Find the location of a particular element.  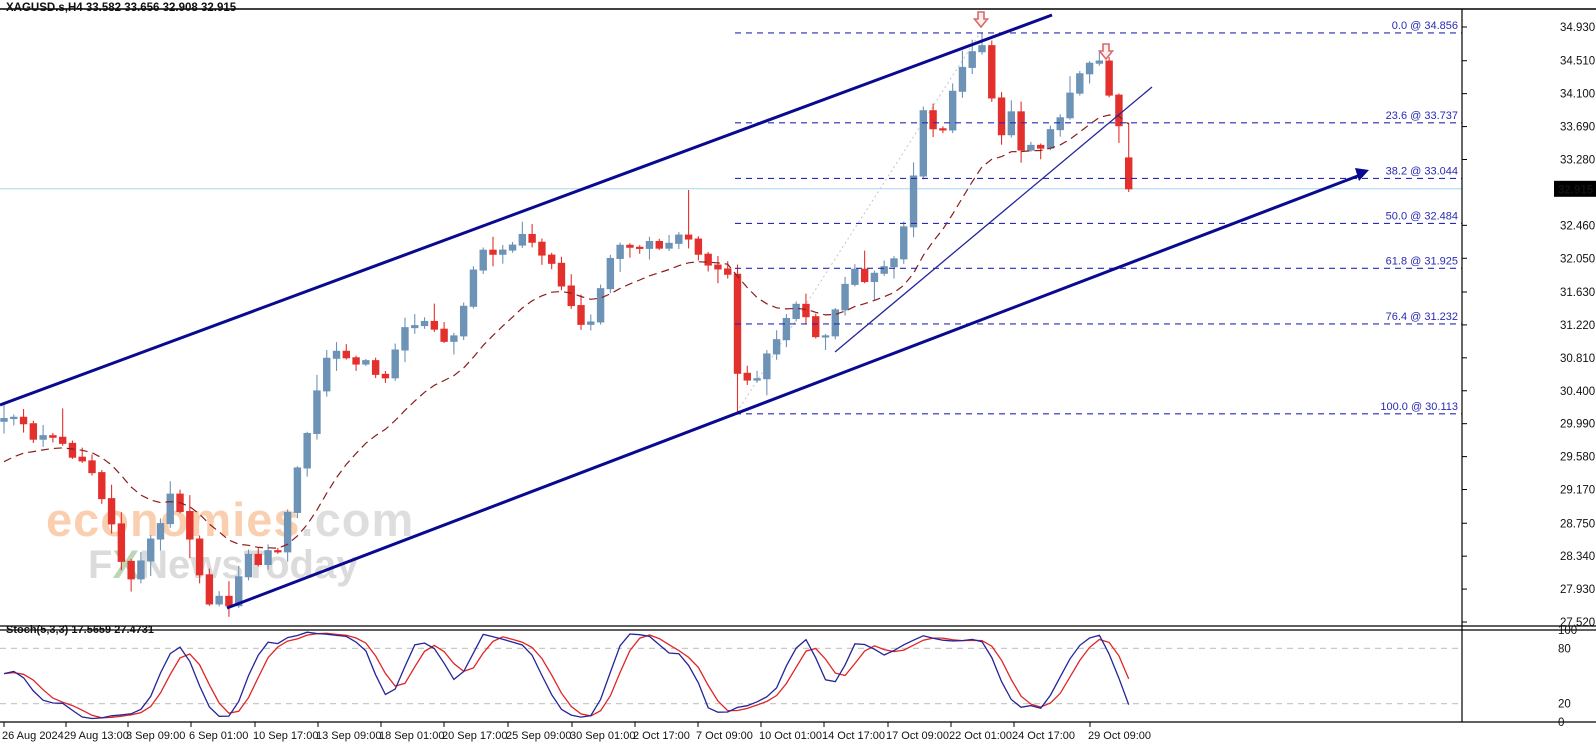

fib-baseline is located at coordinates (858, 222).